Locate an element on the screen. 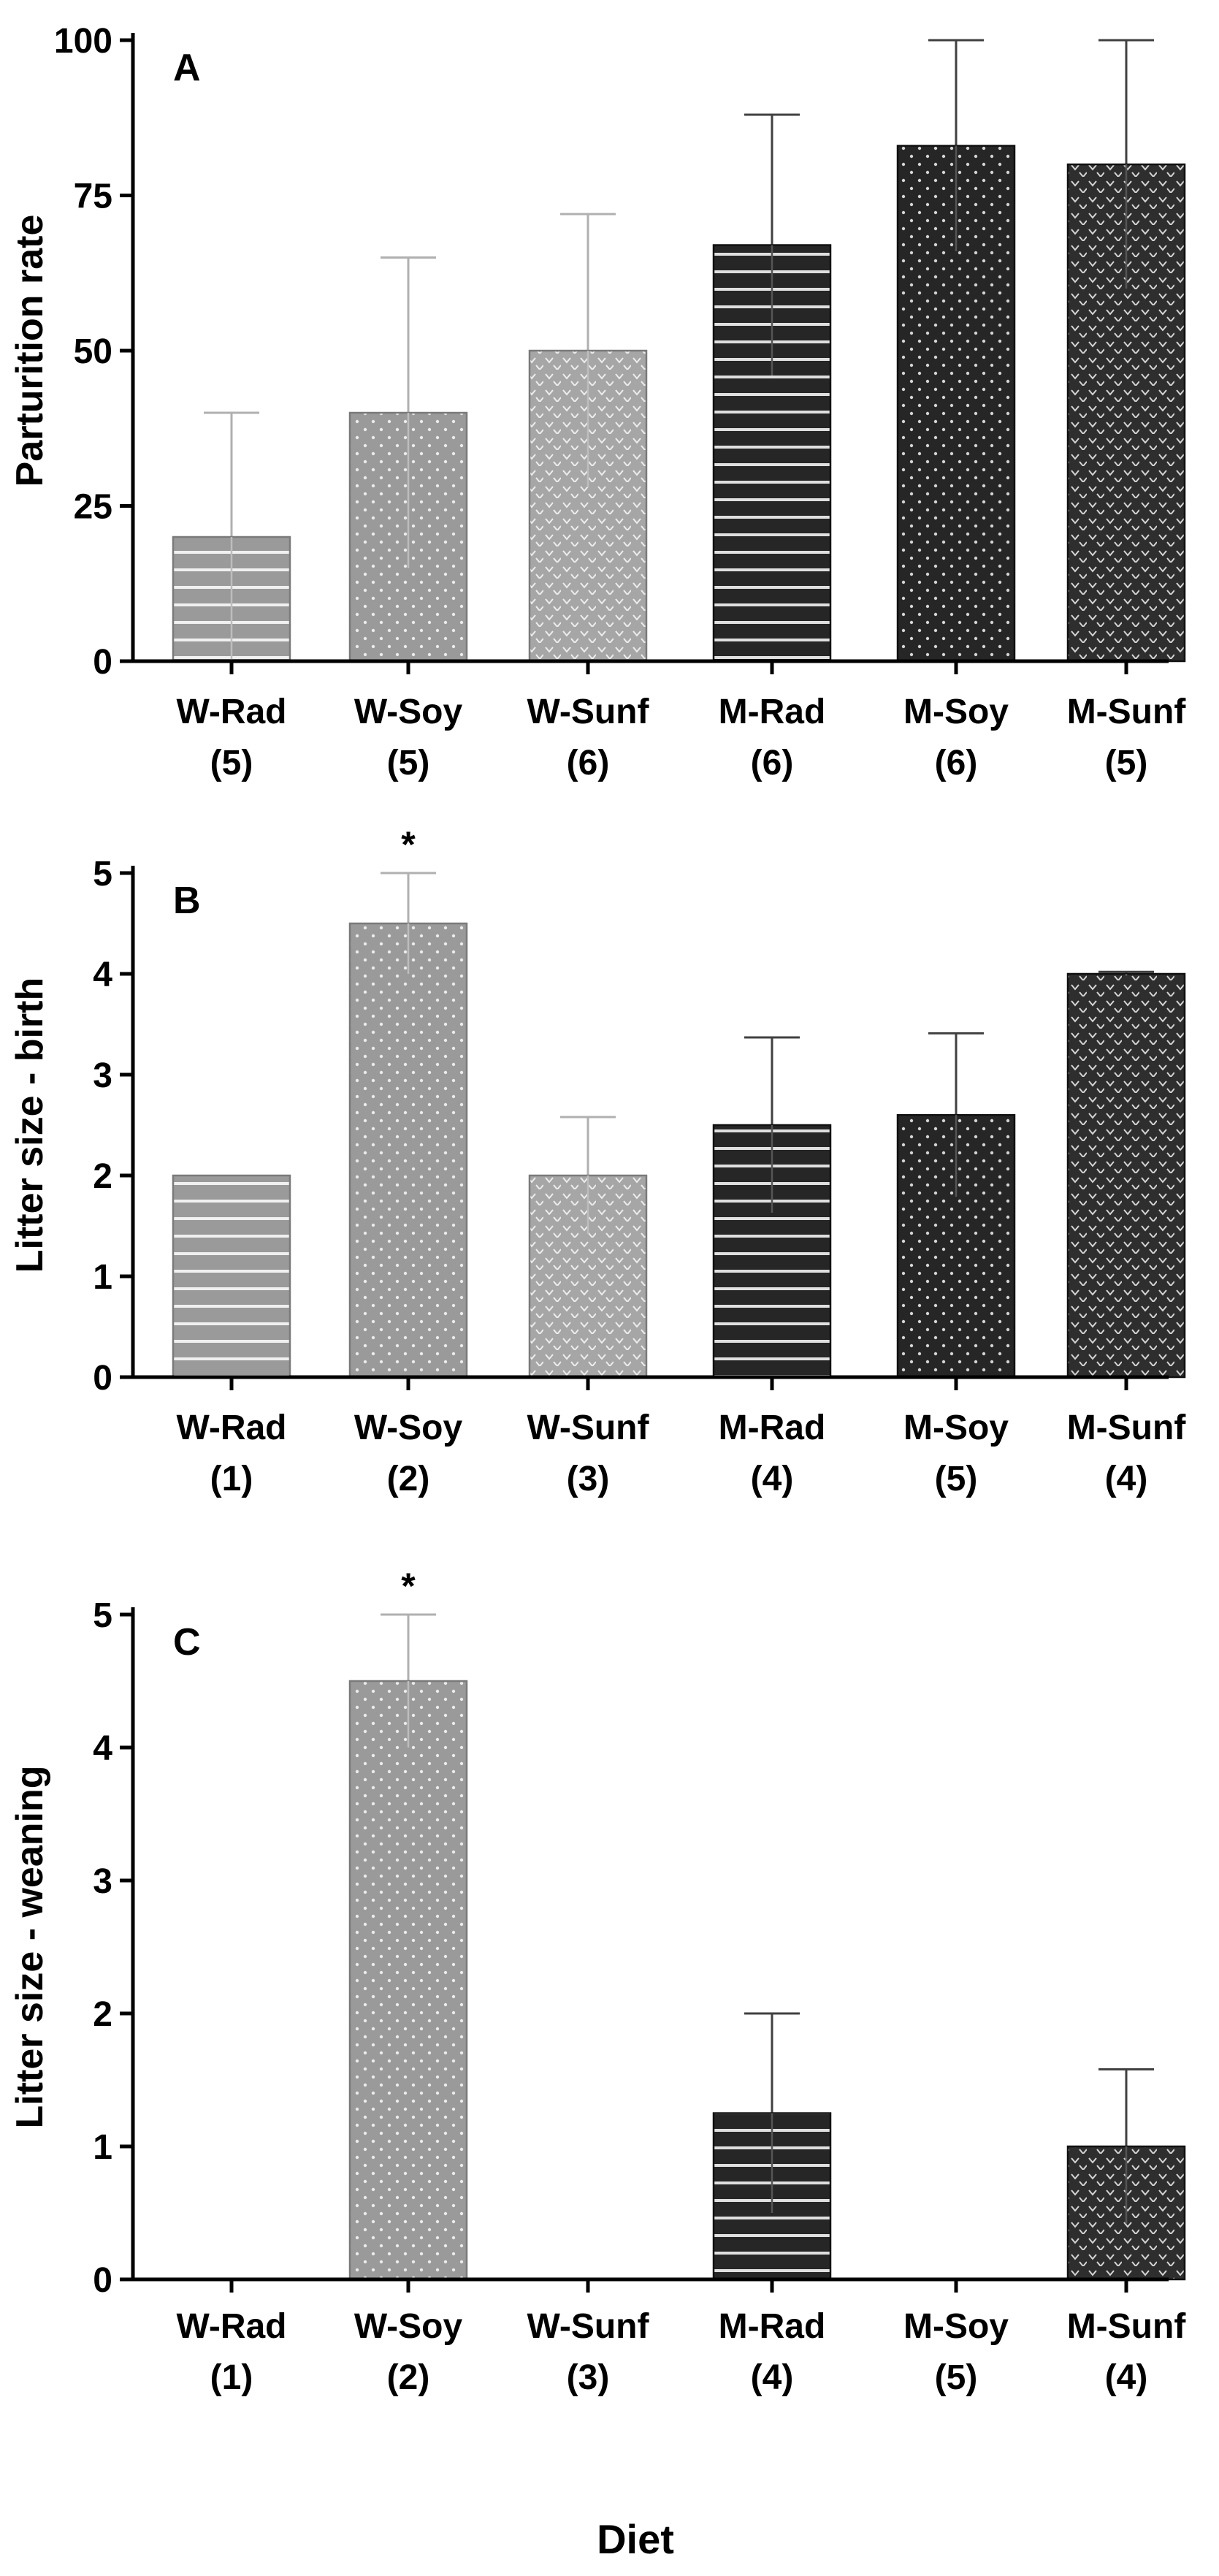 The width and height of the screenshot is (1219, 2576). y-axis-title: Litter size - birth is located at coordinates (30, 1125).